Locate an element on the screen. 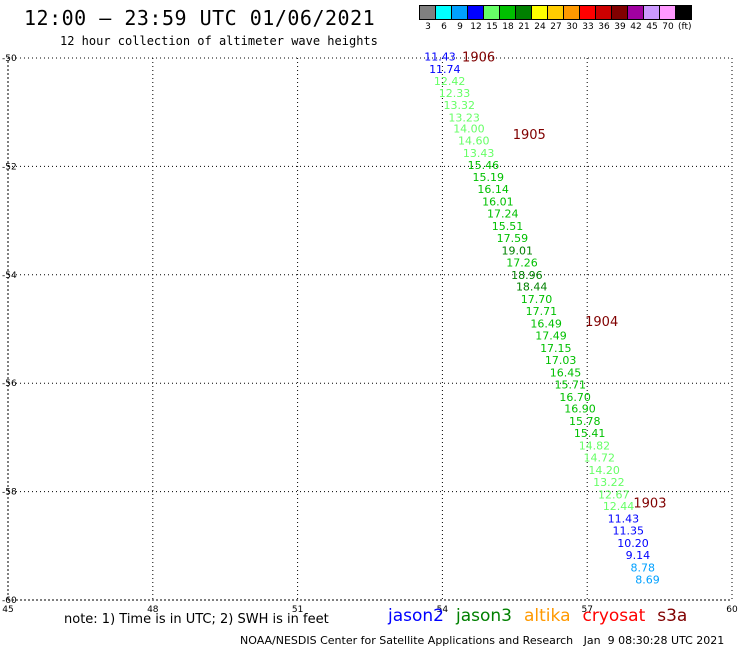  swh-data-label: 14.20 is located at coordinates (604, 470).